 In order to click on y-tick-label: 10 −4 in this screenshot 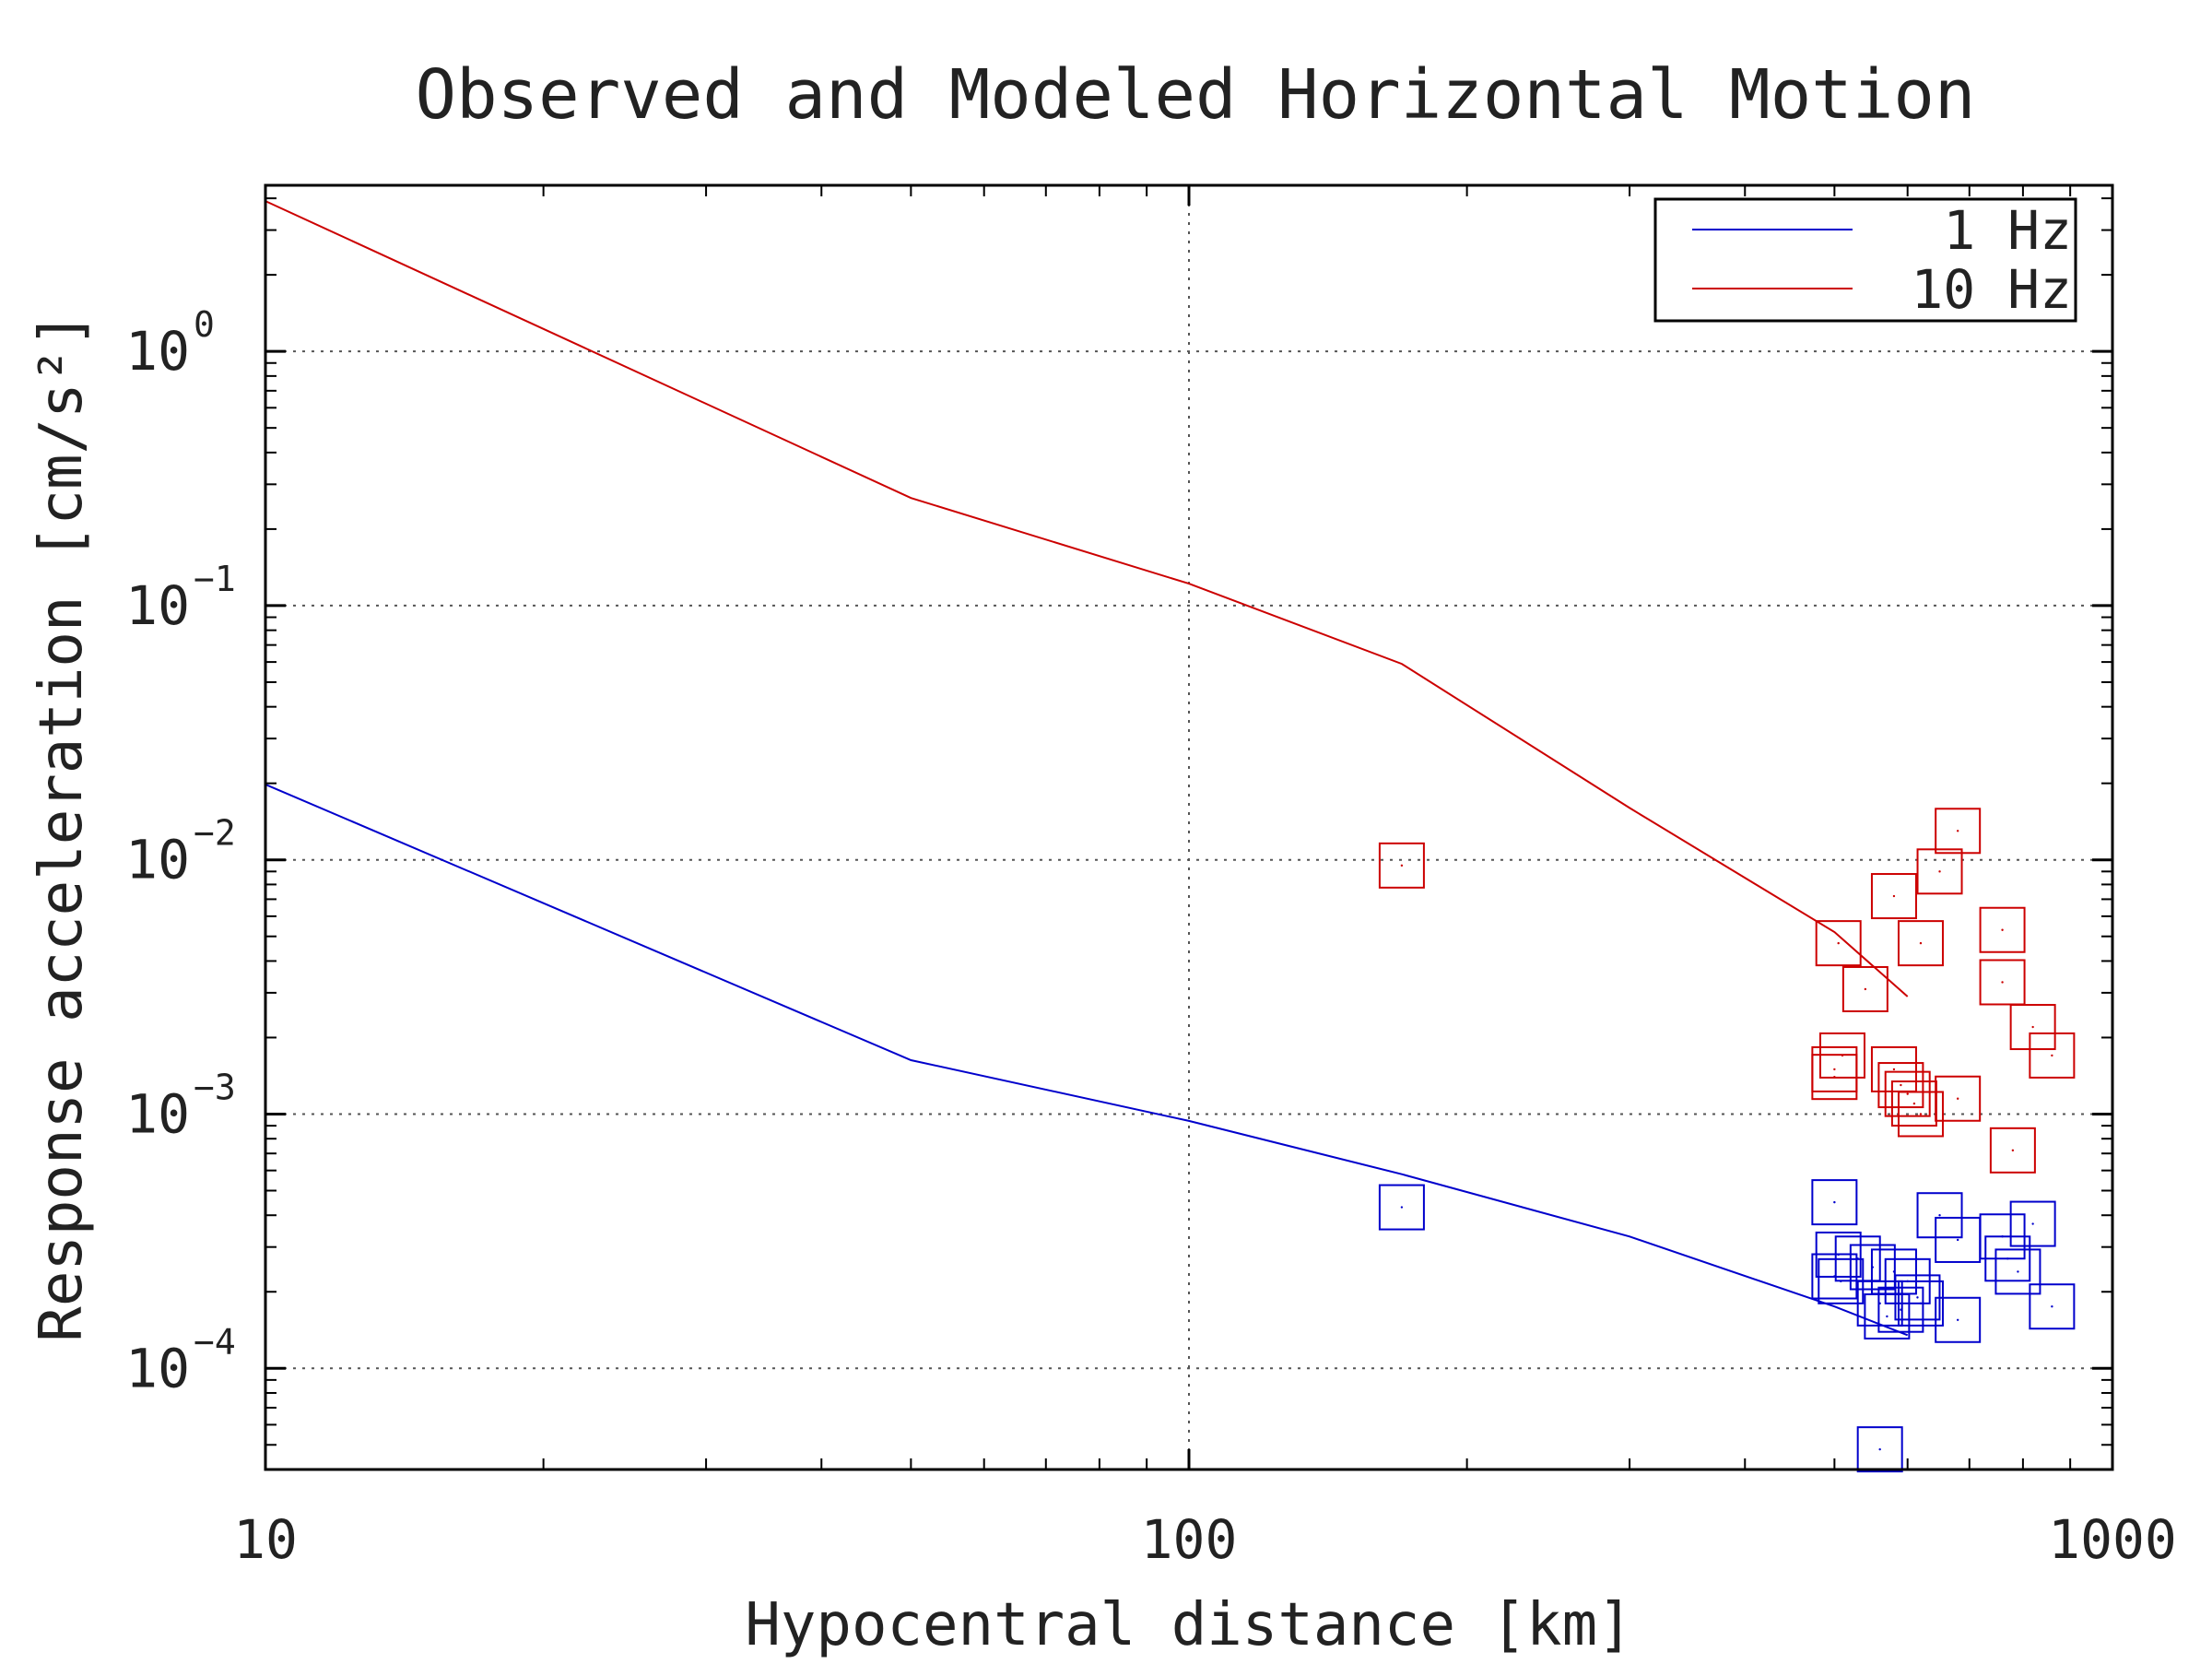, I will do `click(180, 1360)`.